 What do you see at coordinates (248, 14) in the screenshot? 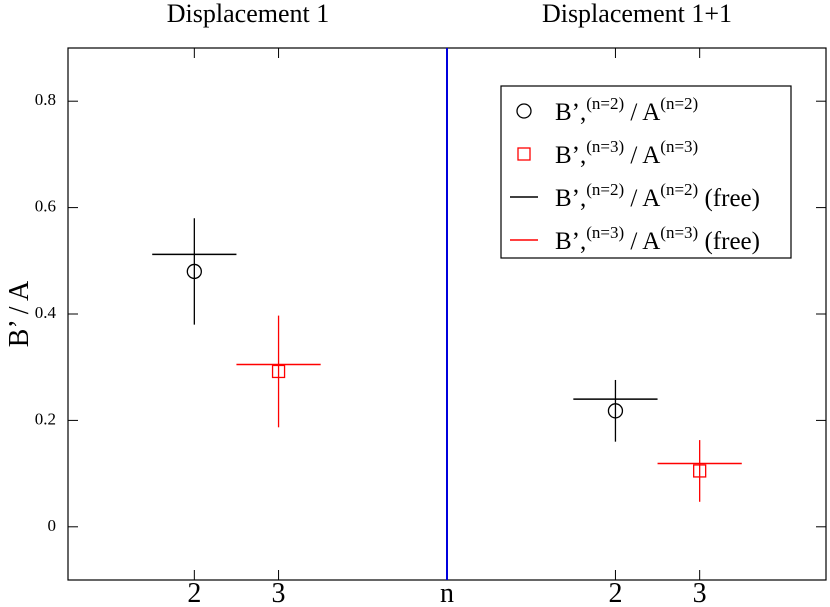
I see `panel-title: Displacement 1` at bounding box center [248, 14].